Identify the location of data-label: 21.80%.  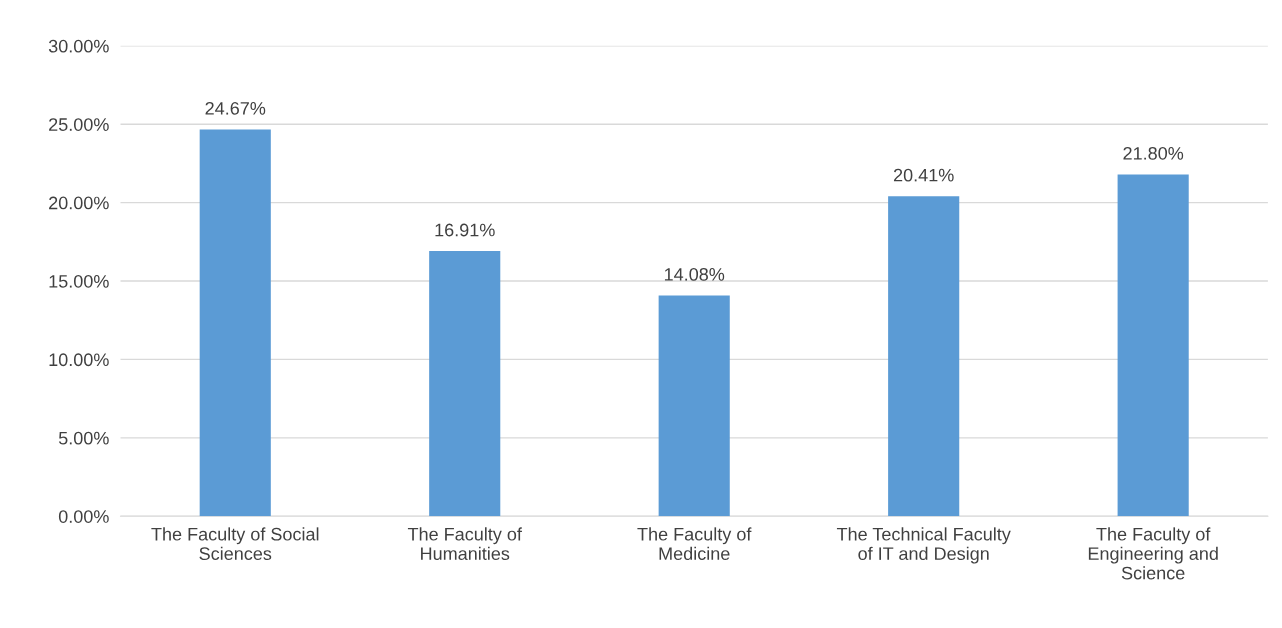
(1153, 153).